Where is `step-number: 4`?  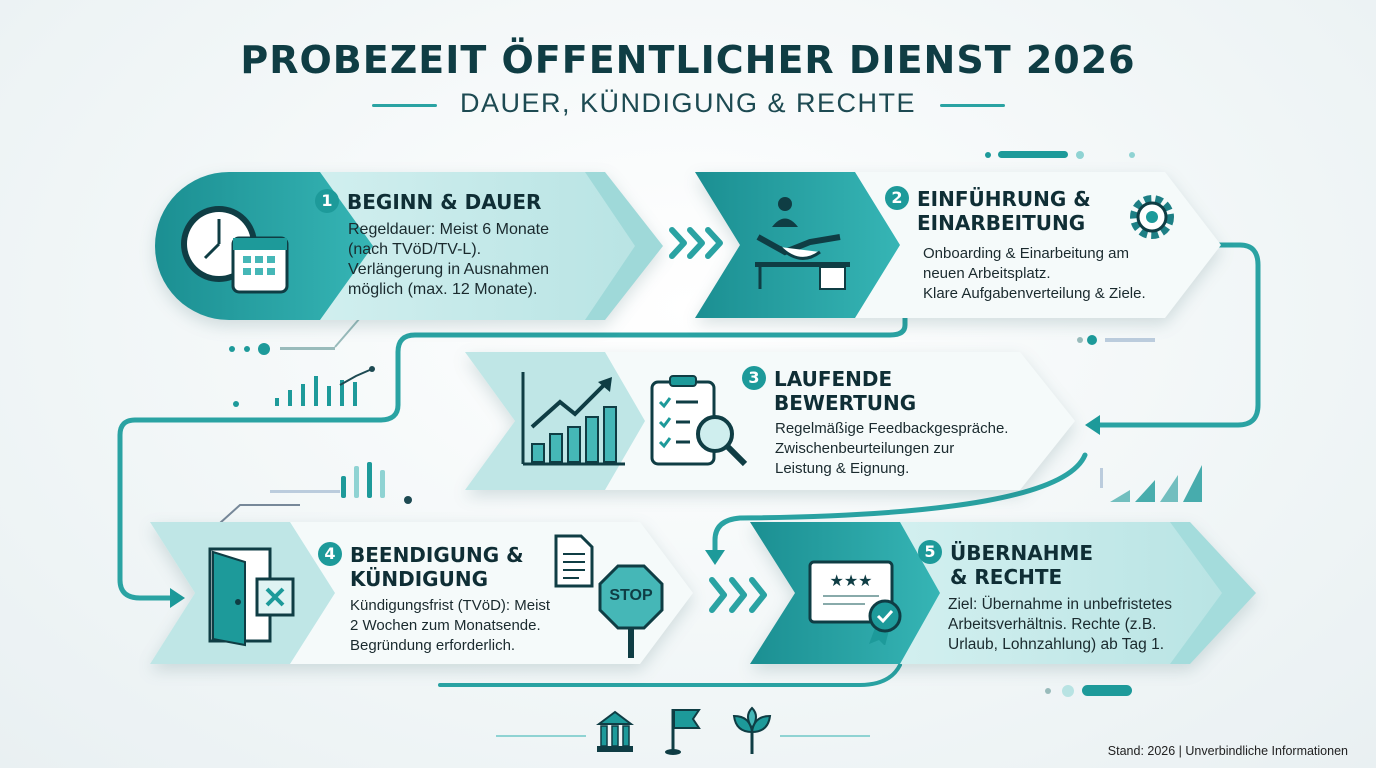 step-number: 4 is located at coordinates (330, 554).